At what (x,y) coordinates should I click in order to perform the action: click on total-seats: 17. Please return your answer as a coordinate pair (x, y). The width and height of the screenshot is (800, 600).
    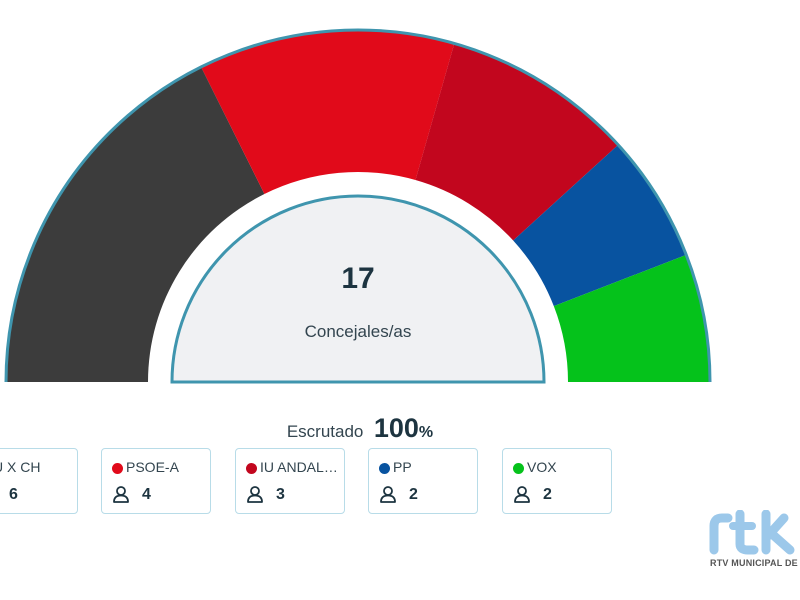
    Looking at the image, I should click on (358, 278).